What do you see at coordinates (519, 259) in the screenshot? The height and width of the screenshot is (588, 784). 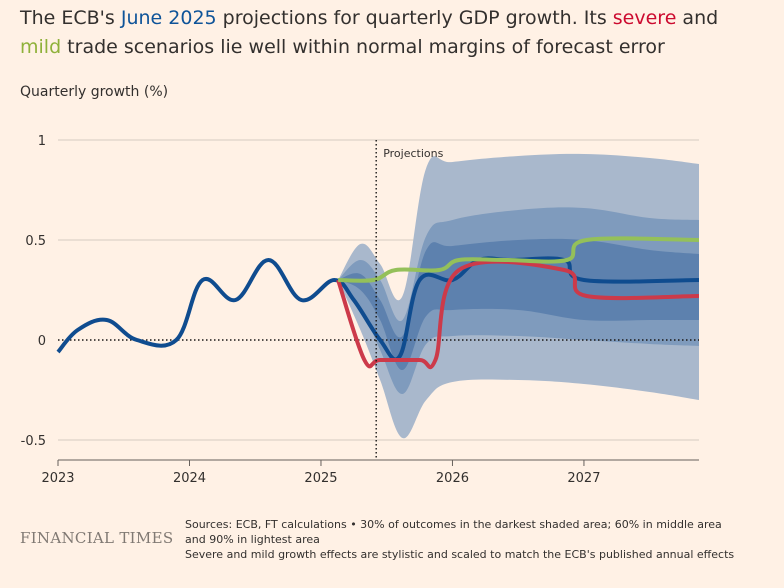 I see `series-line-mild` at bounding box center [519, 259].